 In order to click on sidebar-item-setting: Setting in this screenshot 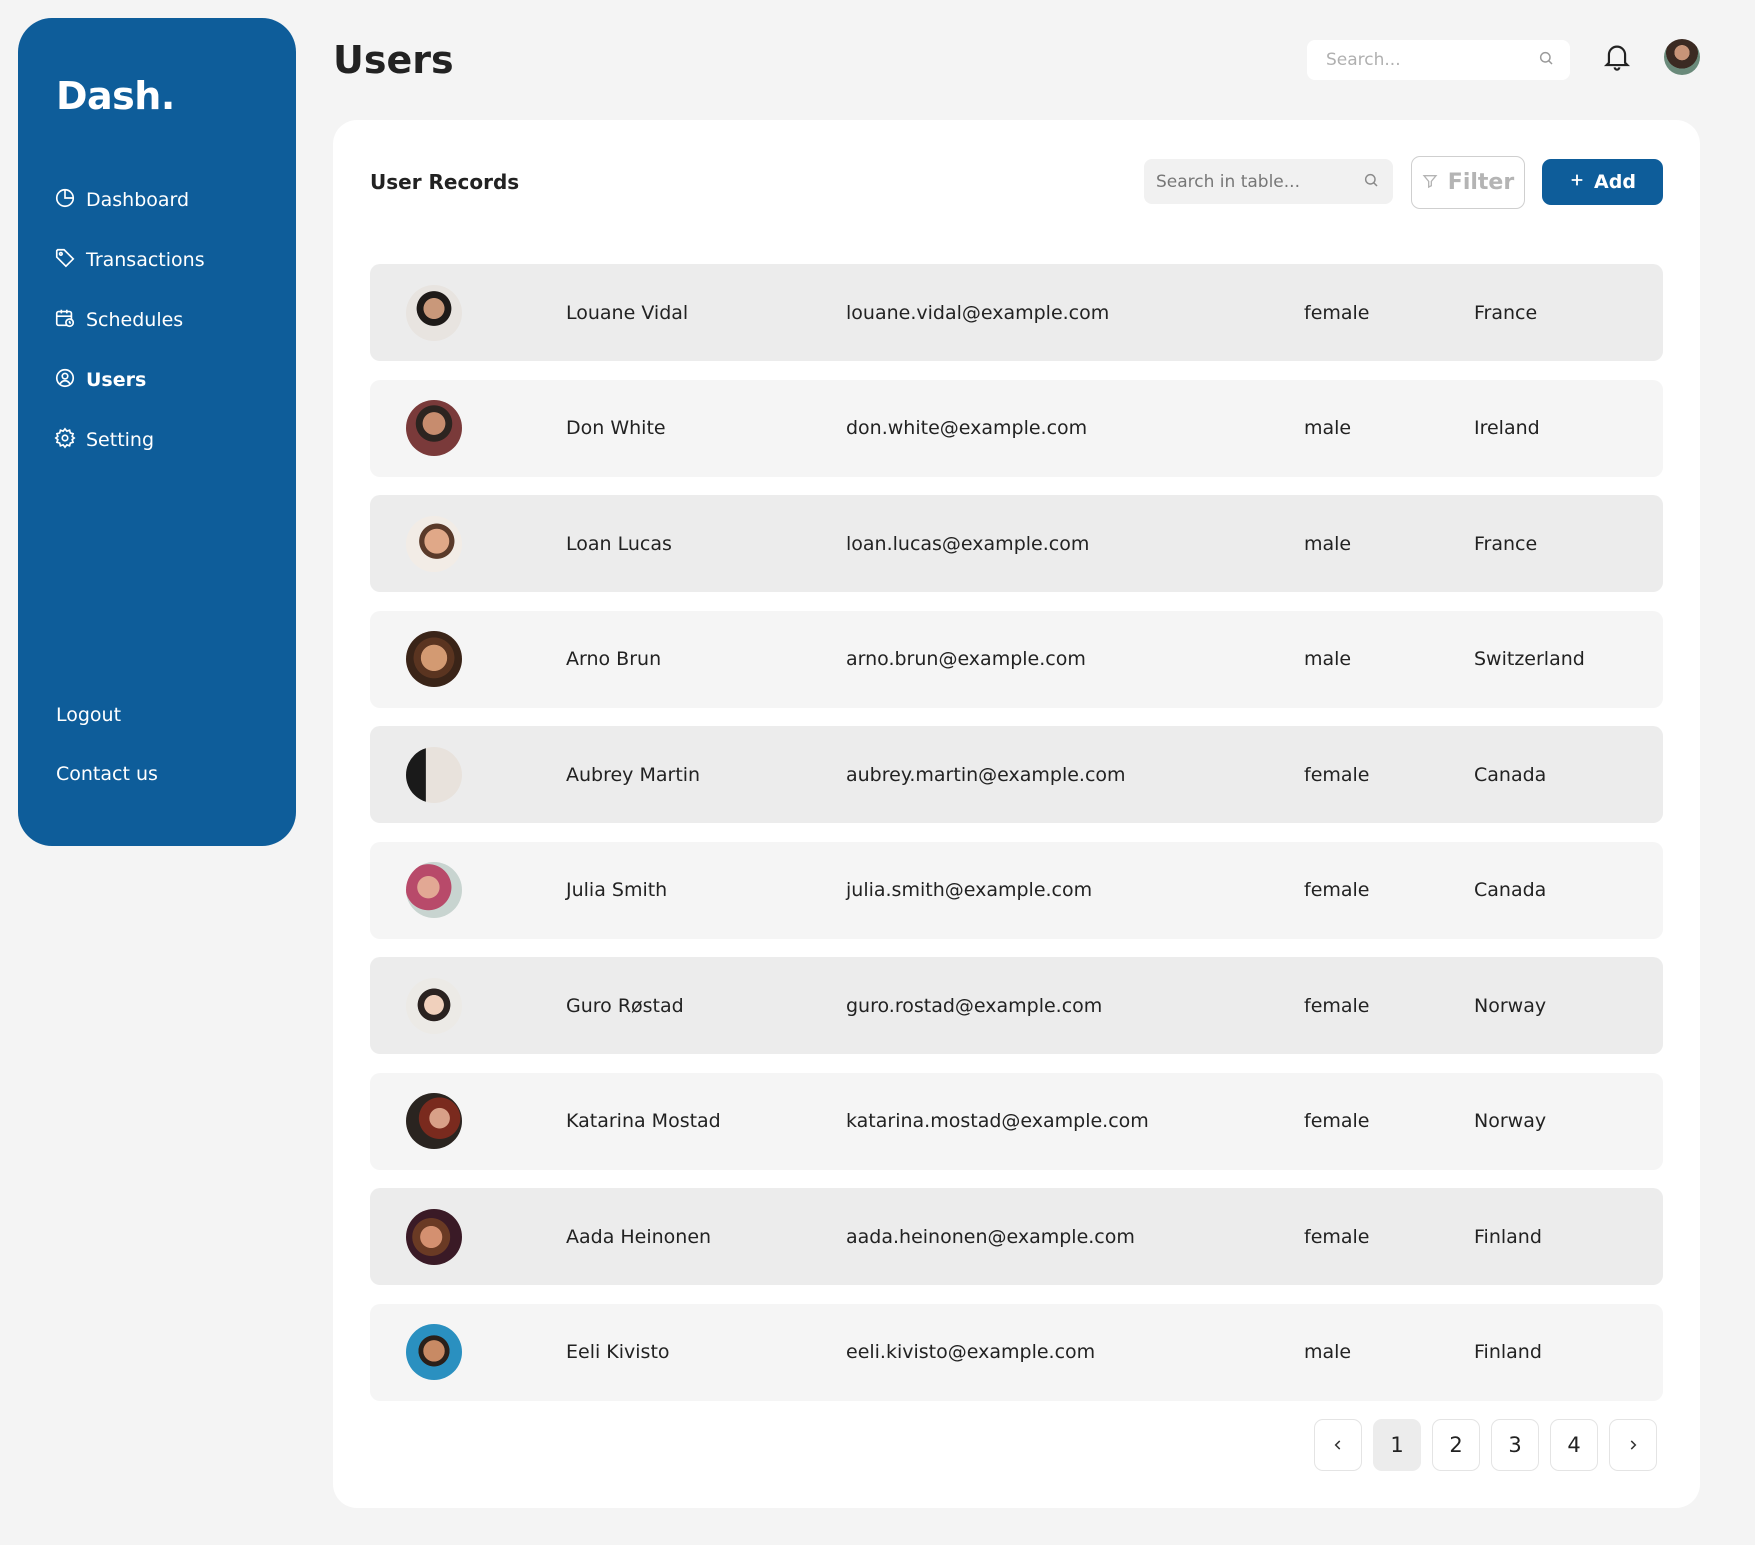, I will do `click(129, 440)`.